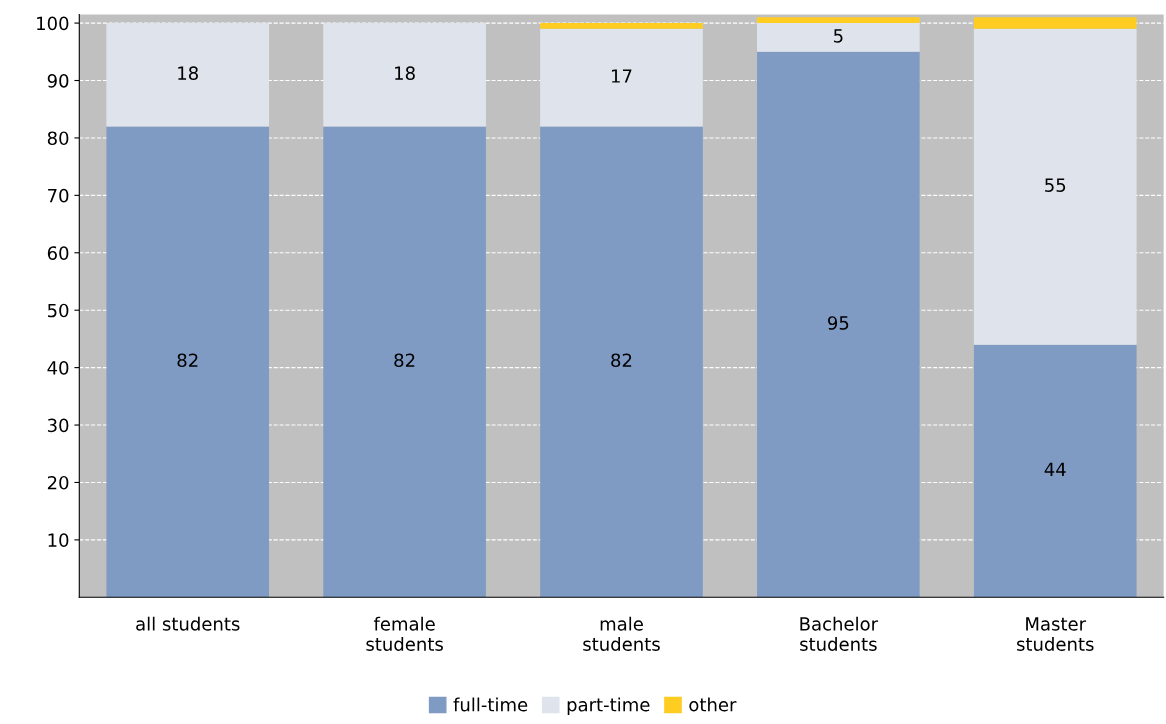 The height and width of the screenshot is (724, 1166). I want to click on y-tick-label: 30, so click(58, 425).